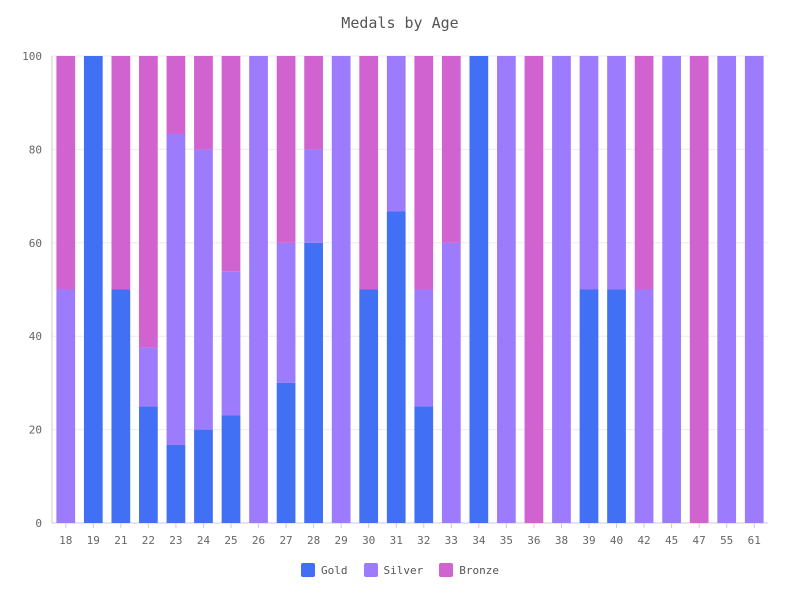 The image size is (800, 604). Describe the element at coordinates (699, 540) in the screenshot. I see `x-tick-label: 47` at that location.